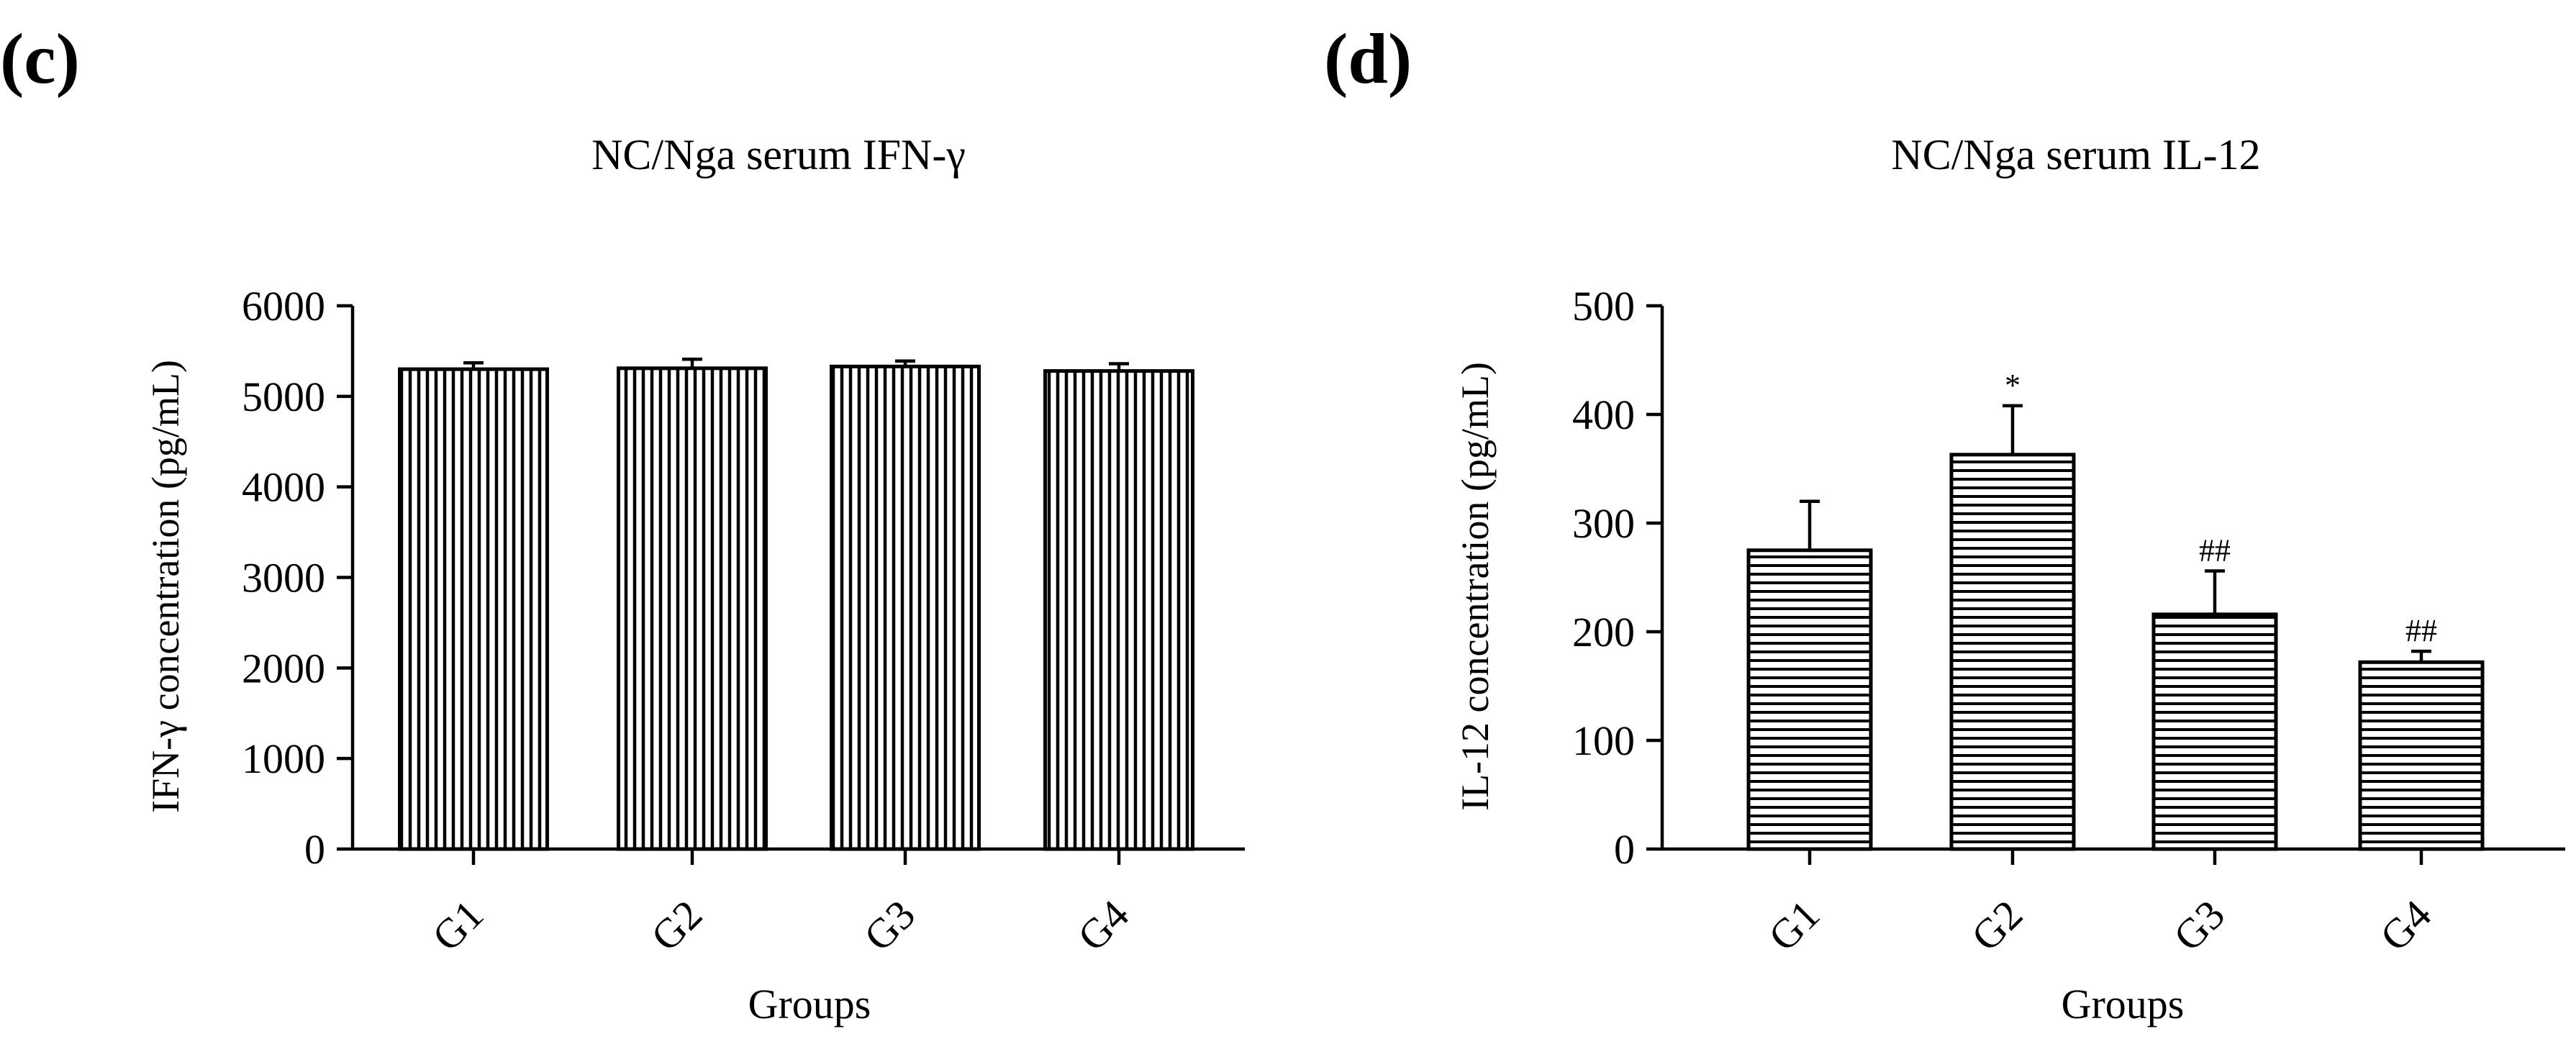 The image size is (2576, 1039). I want to click on panel-c-x-tick-label: G4, so click(1103, 925).